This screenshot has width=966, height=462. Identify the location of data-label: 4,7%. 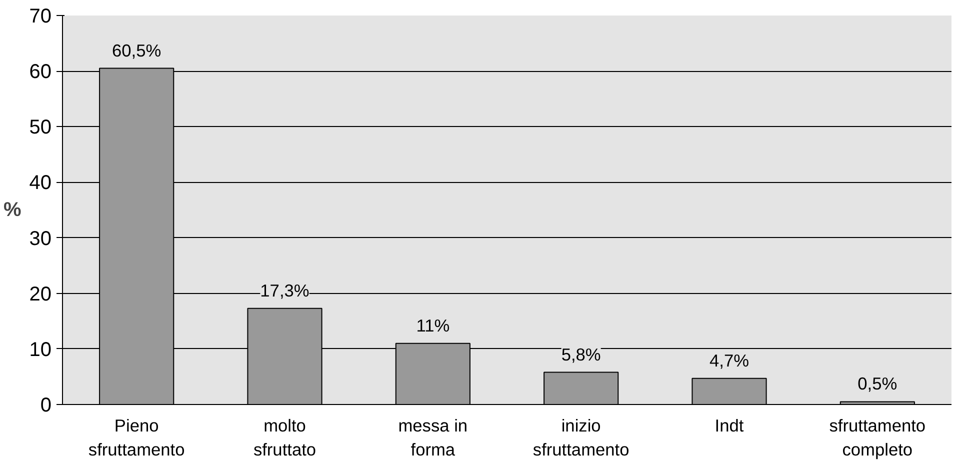
(729, 360).